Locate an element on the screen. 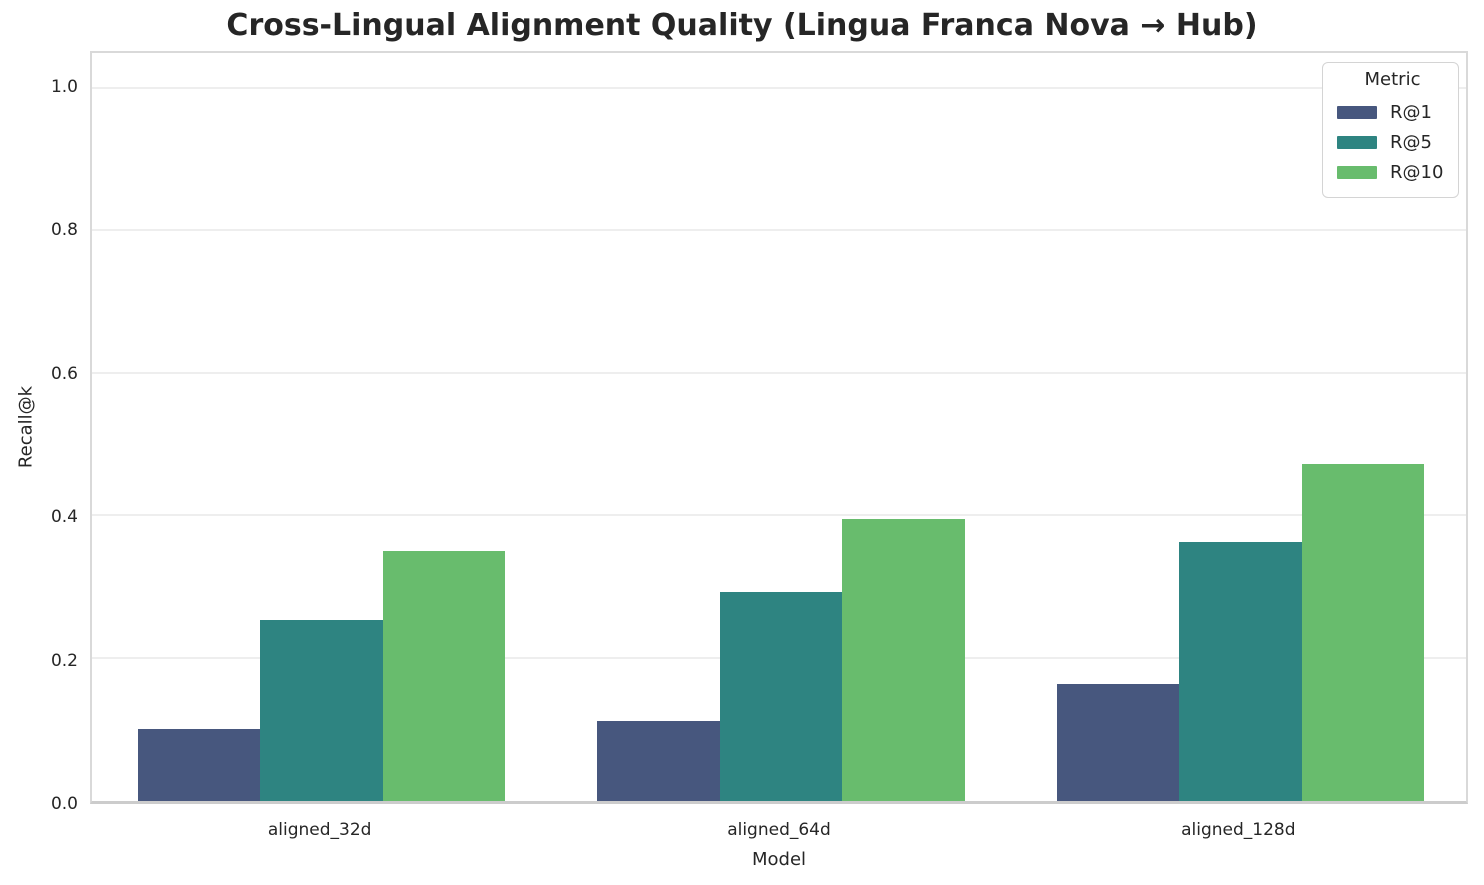  legend-item-R@10: R@10 is located at coordinates (1392, 172).